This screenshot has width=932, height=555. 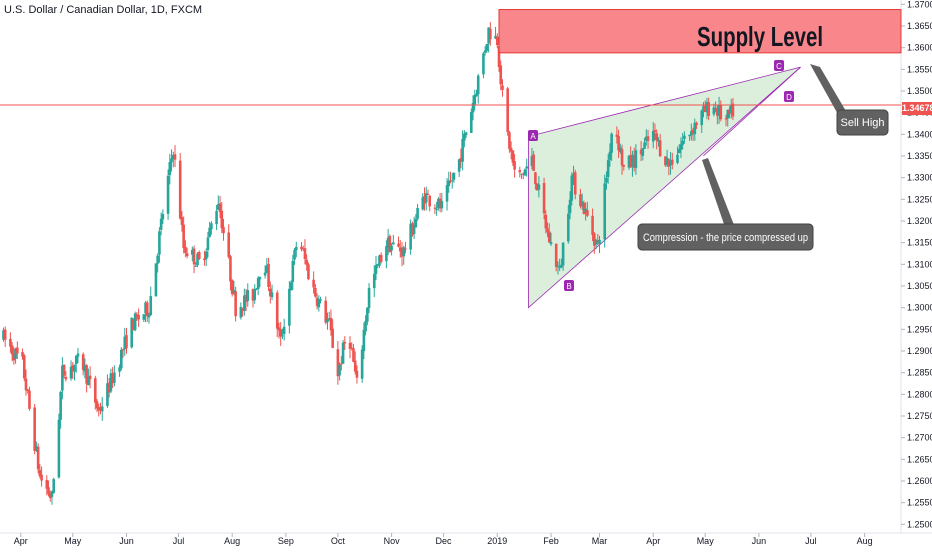 I want to click on point-a-marker, so click(x=533, y=135).